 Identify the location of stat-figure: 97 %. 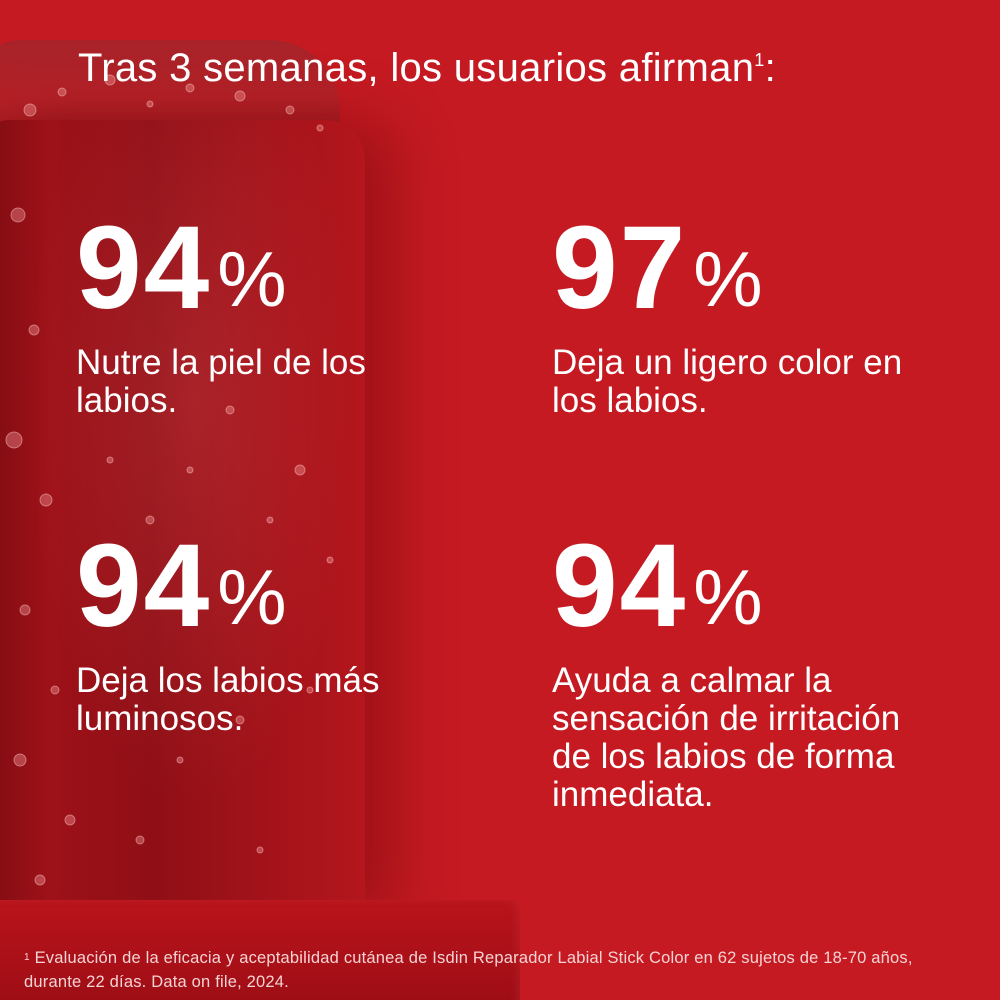
(732, 268).